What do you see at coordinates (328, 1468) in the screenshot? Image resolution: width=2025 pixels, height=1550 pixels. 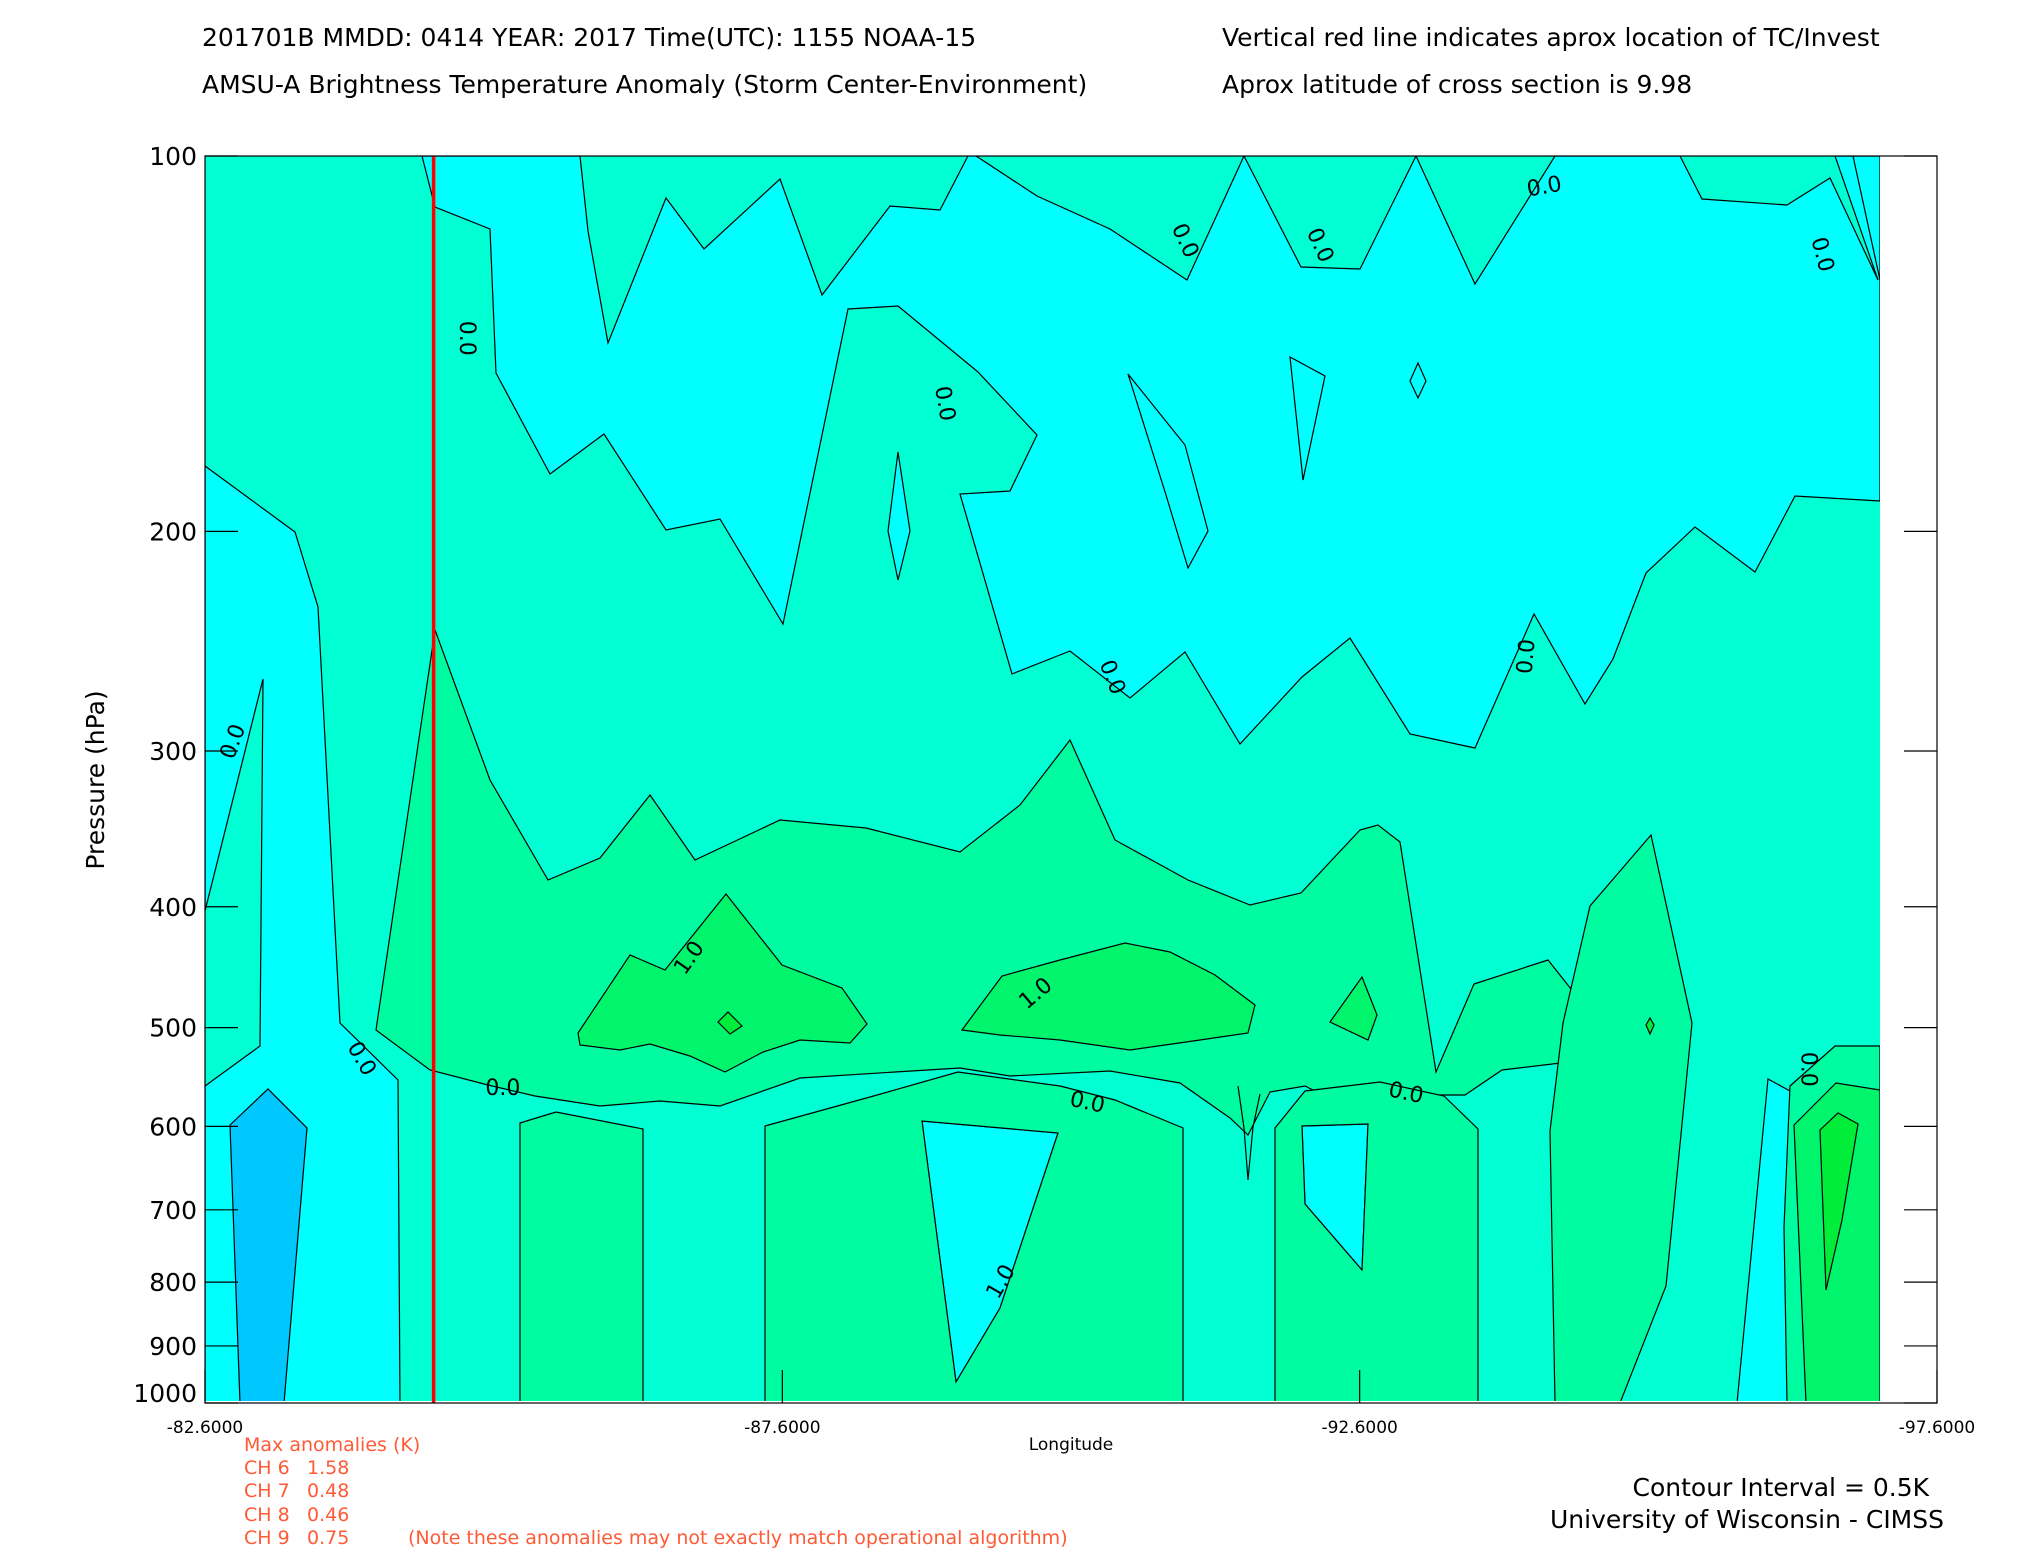 I see `ch6-value: 1.58` at bounding box center [328, 1468].